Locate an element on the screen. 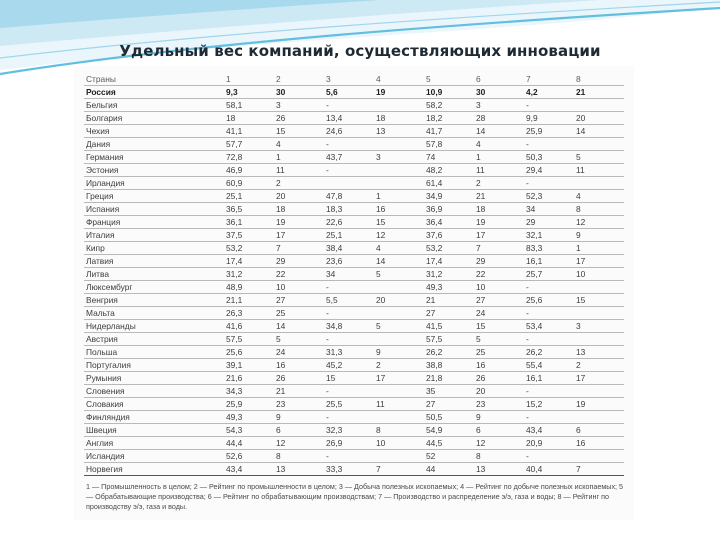 This screenshot has height=540, width=720. value-cell: 27 is located at coordinates (499, 300).